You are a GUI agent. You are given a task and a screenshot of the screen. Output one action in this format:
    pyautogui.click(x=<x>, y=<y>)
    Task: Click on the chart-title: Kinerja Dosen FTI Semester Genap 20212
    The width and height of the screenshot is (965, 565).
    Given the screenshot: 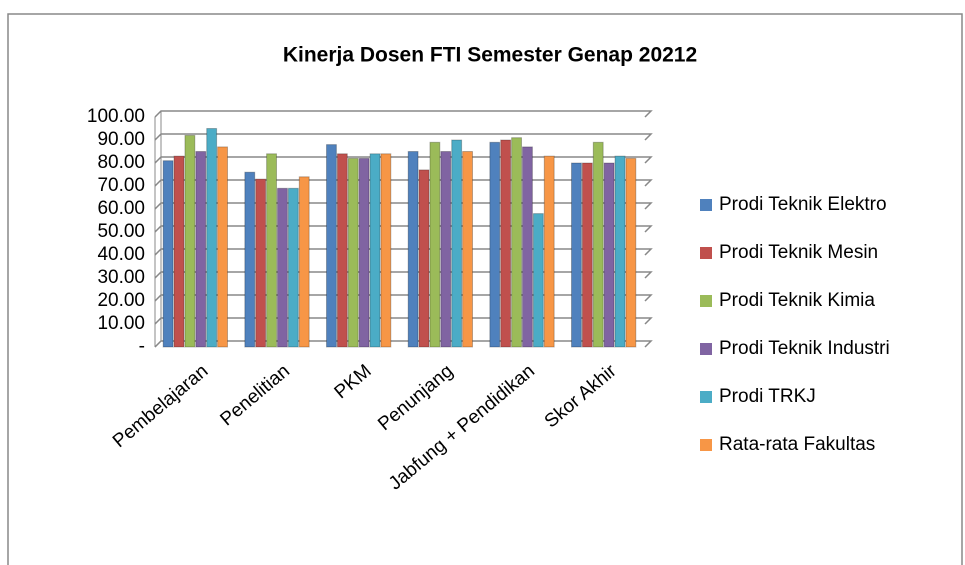 What is the action you would take?
    pyautogui.click(x=490, y=55)
    